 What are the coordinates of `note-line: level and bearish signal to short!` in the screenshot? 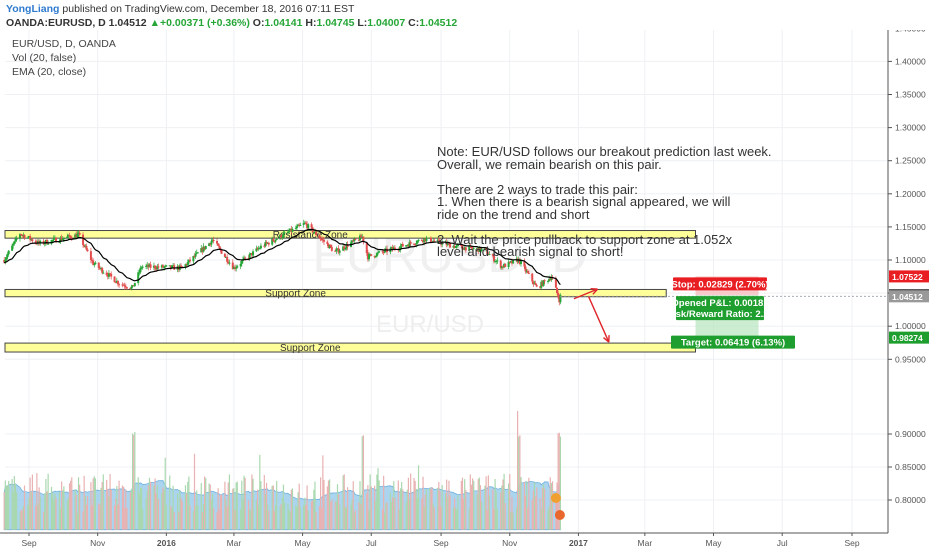 It's located at (530, 251).